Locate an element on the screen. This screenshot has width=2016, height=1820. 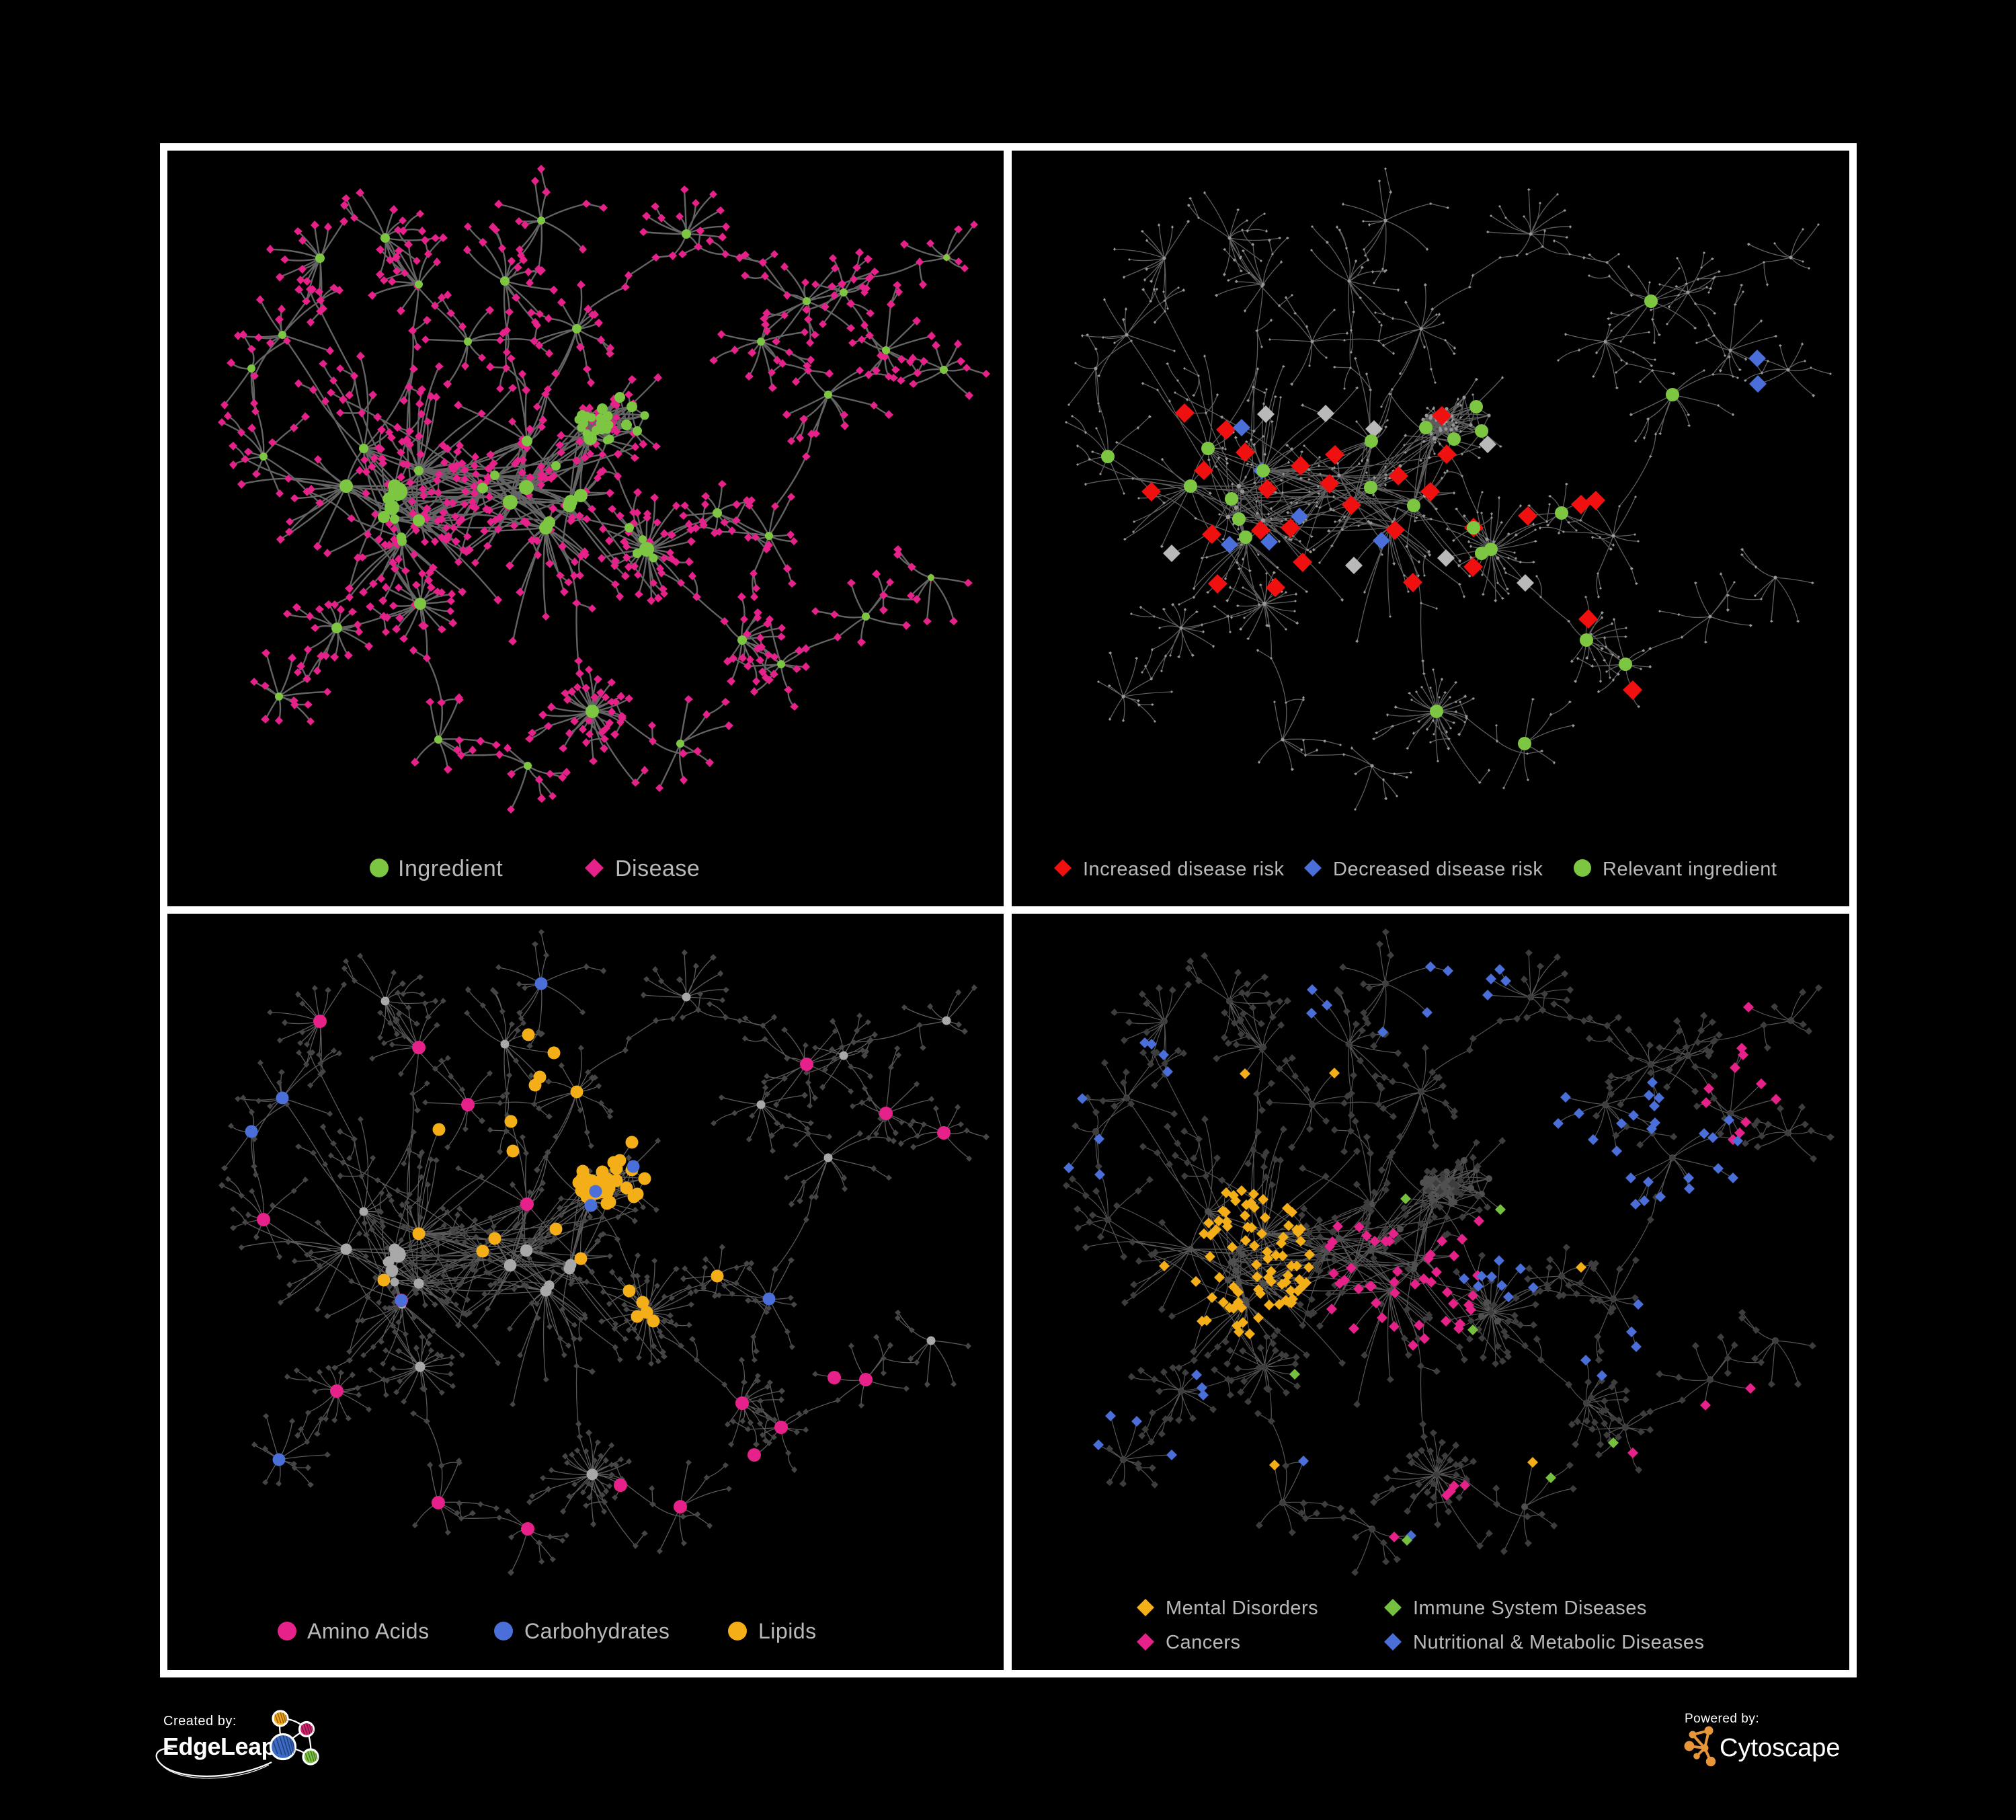
svg-text: Cancers is located at coordinates (1203, 1642).